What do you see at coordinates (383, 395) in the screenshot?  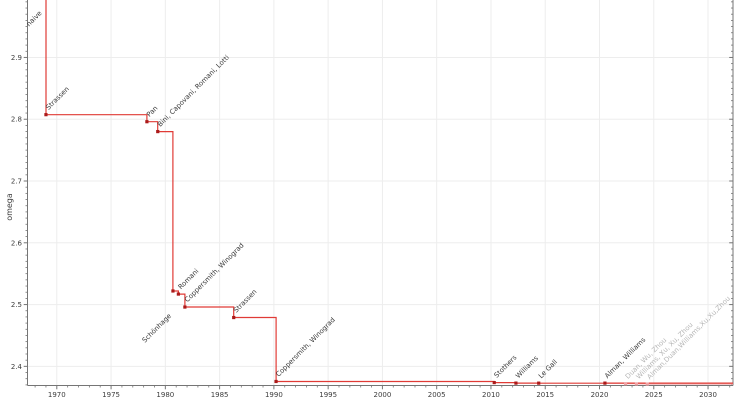 I see `x-tick-label: 2000` at bounding box center [383, 395].